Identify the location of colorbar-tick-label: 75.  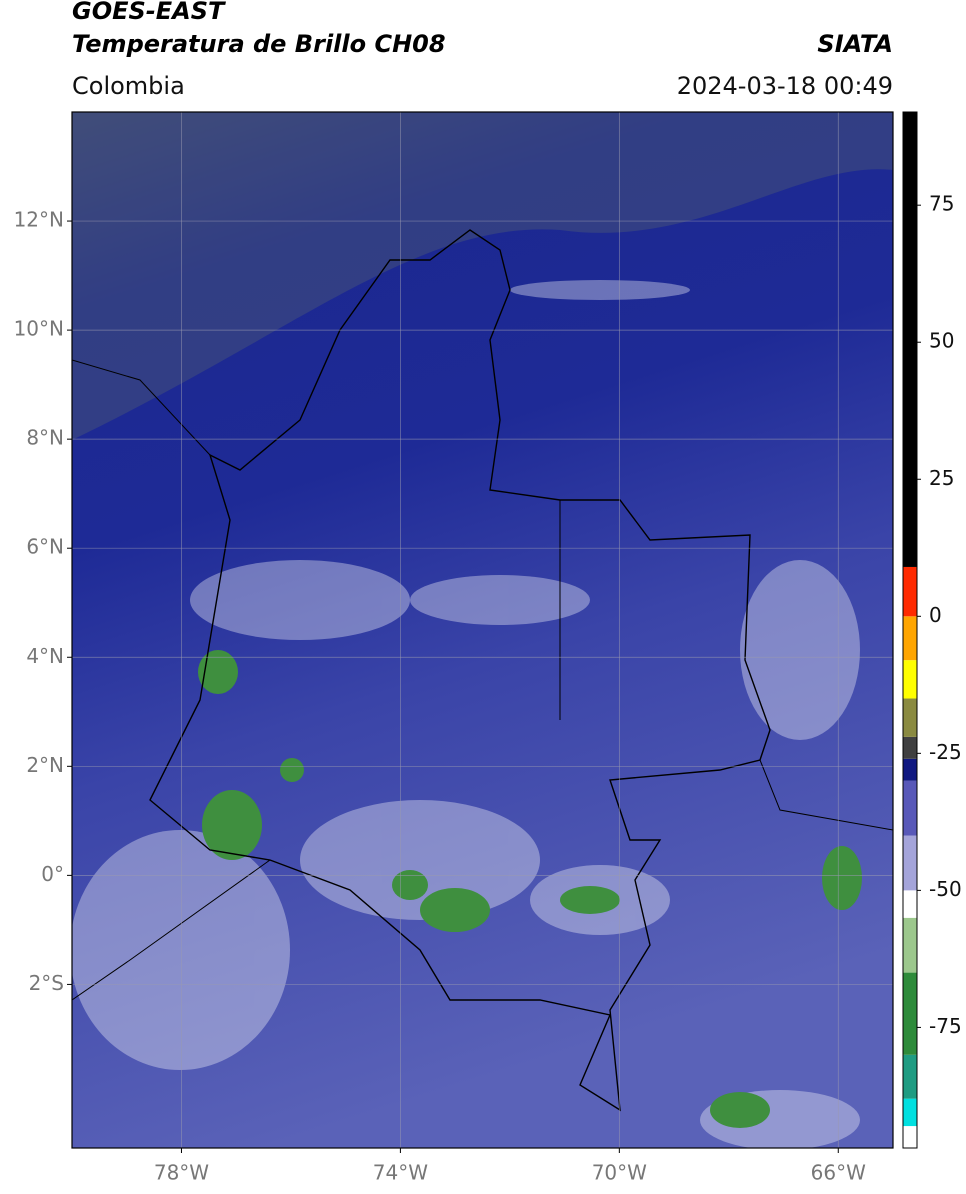
(941, 204).